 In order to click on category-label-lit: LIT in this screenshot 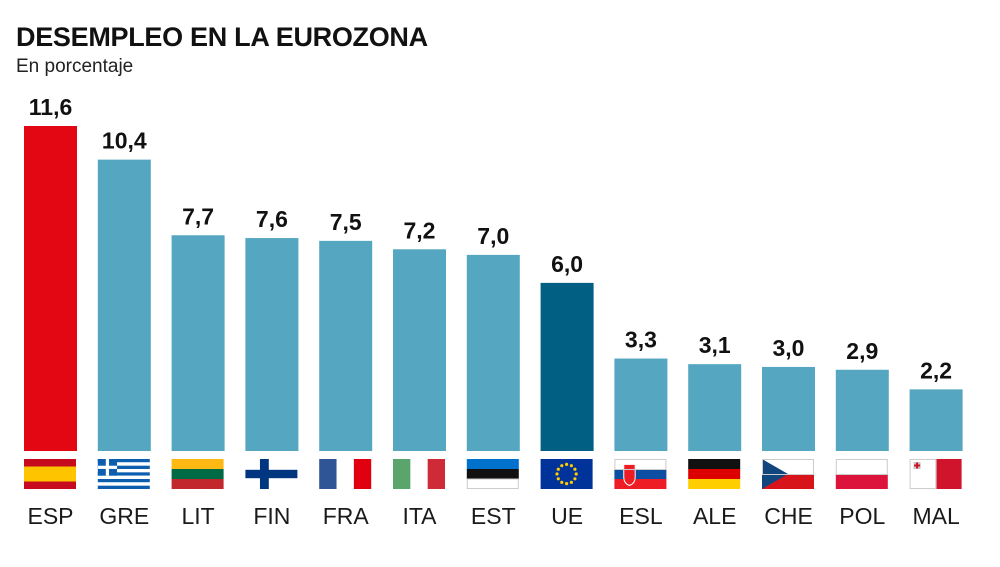, I will do `click(197, 516)`.